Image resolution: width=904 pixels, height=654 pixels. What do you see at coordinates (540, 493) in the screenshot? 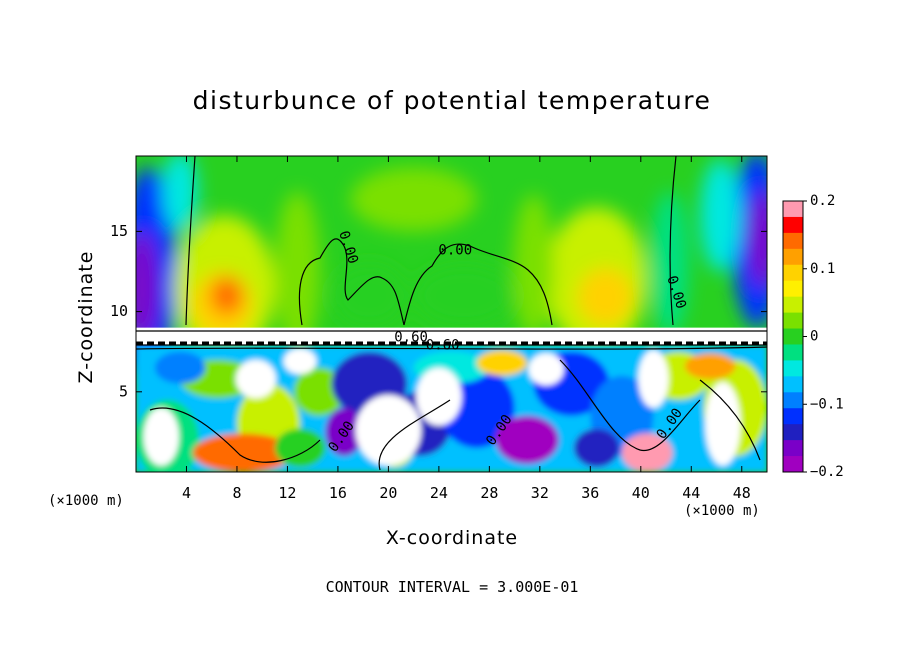
I see `x-tick-label: 32` at bounding box center [540, 493].